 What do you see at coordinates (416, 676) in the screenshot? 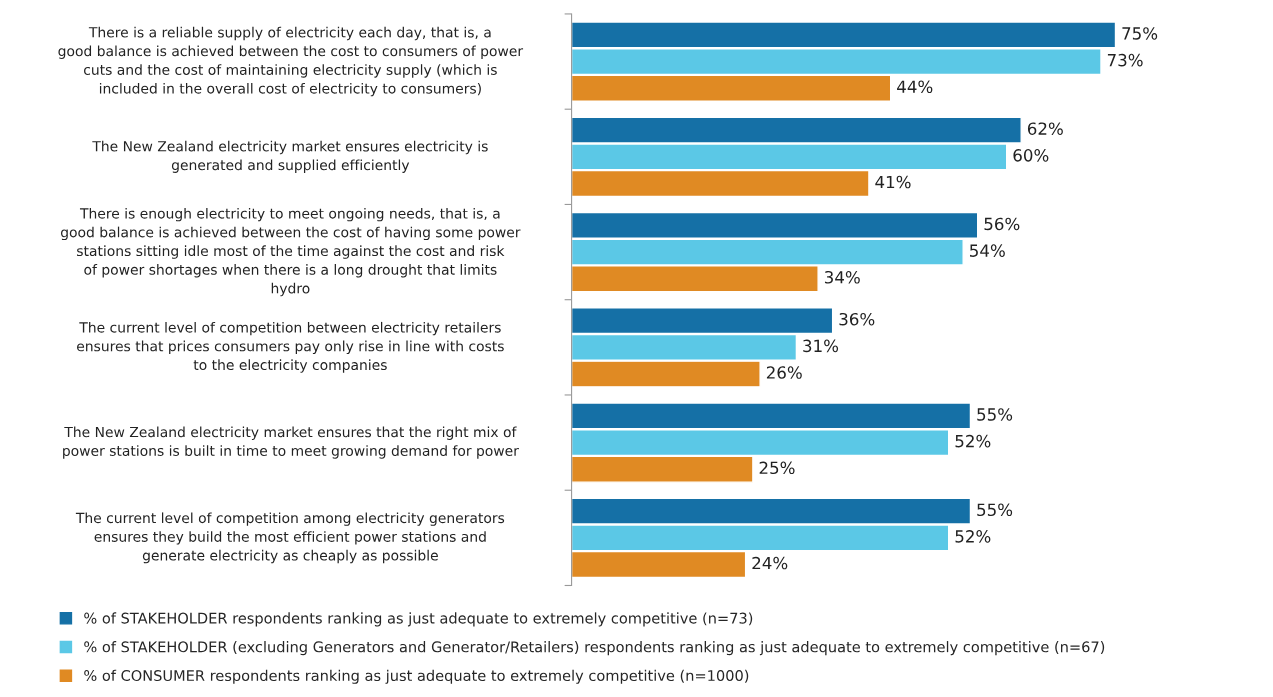
I see `legend-label: % of CONSUMER respondents ranking as just adequate to extremely competitive (n=1000)` at bounding box center [416, 676].